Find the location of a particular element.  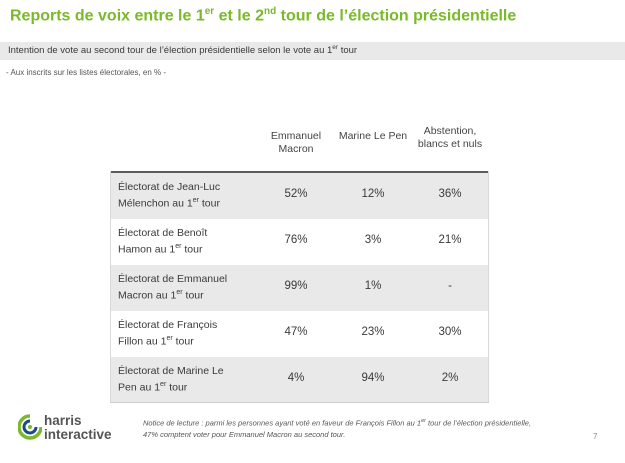

column-header-le-pen: Marine Le Pen is located at coordinates (373, 136).